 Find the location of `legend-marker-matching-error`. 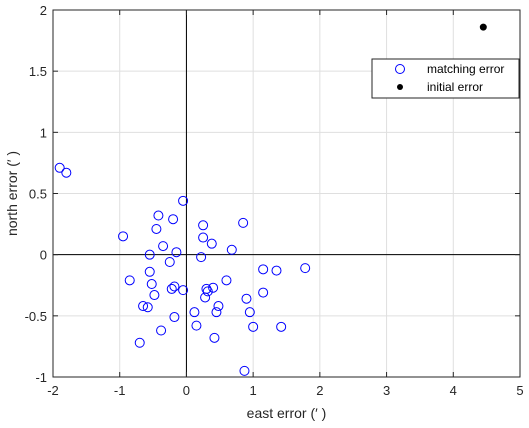

legend-marker-matching-error is located at coordinates (400, 69).